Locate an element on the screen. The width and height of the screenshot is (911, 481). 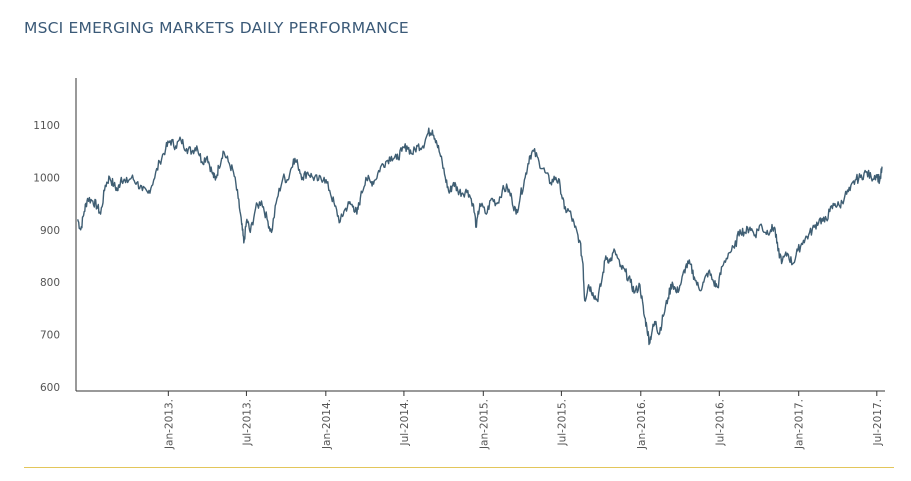
y-tick-label: 700 is located at coordinates (50, 336).